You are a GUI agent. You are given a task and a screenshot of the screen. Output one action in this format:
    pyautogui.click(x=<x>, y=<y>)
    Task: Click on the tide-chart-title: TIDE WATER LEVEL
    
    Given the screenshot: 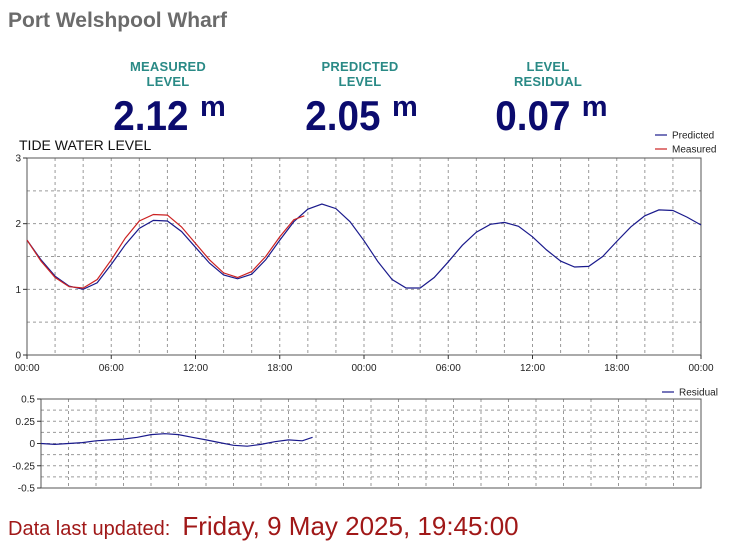 What is the action you would take?
    pyautogui.click(x=85, y=145)
    